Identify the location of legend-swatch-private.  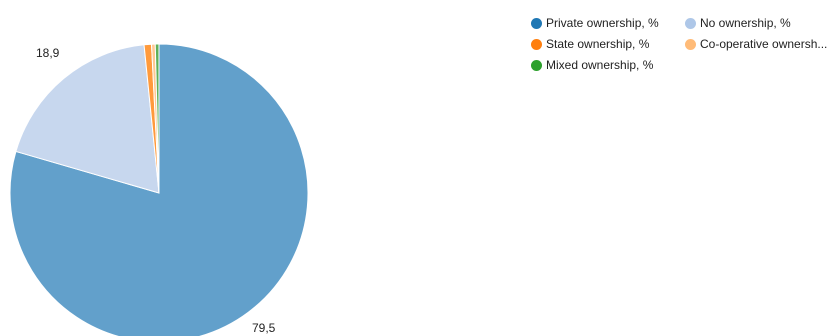
(536, 23).